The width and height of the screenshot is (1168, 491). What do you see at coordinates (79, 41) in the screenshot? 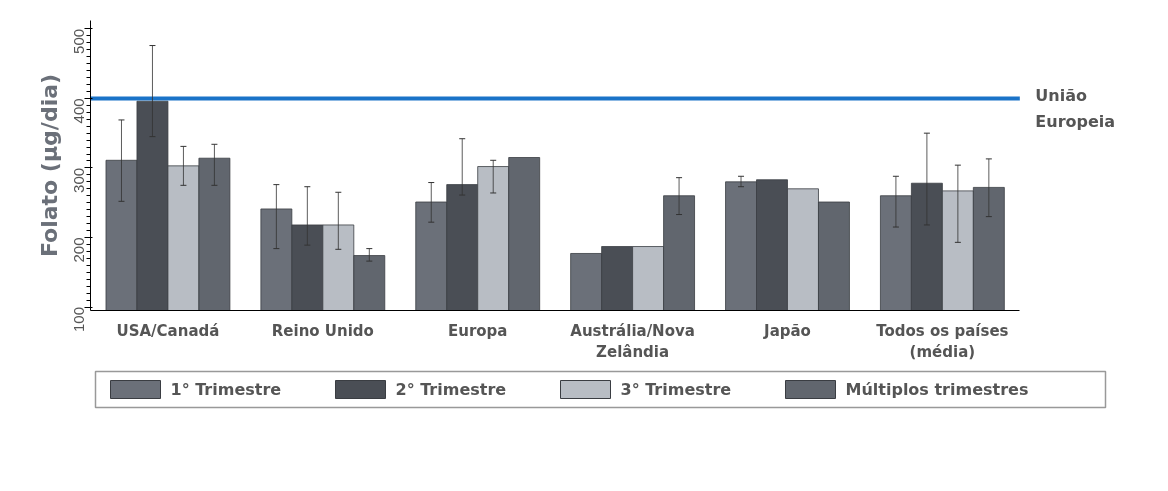
I see `y-tick-label: 500` at bounding box center [79, 41].